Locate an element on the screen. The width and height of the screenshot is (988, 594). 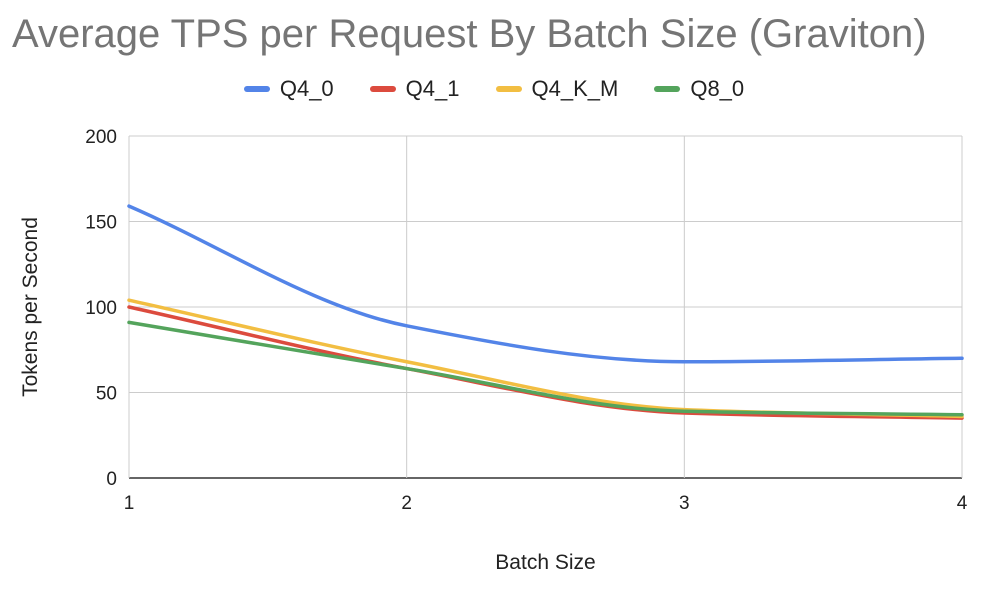
x-axis-title: Batch Size is located at coordinates (545, 562).